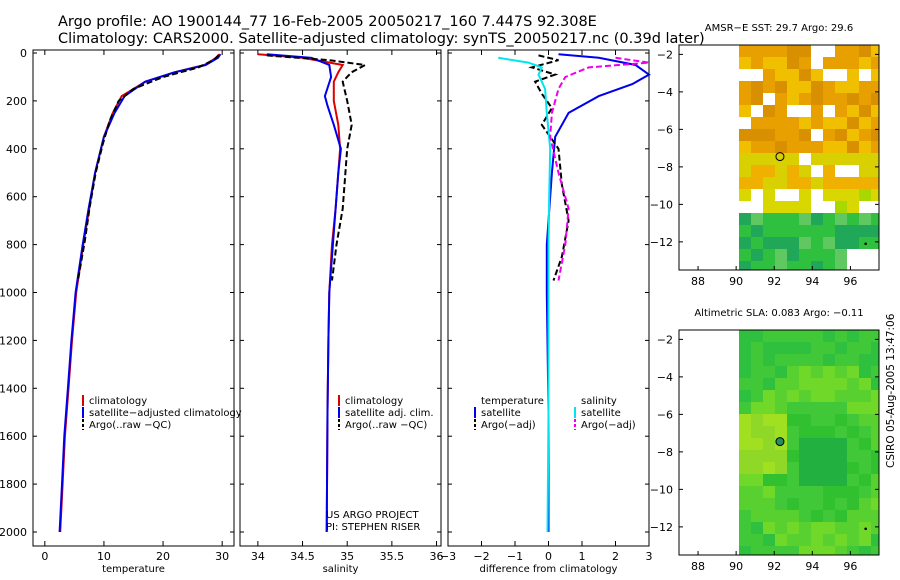  What do you see at coordinates (302, 556) in the screenshot?
I see `salinity-xtick-label: 34.5` at bounding box center [302, 556].